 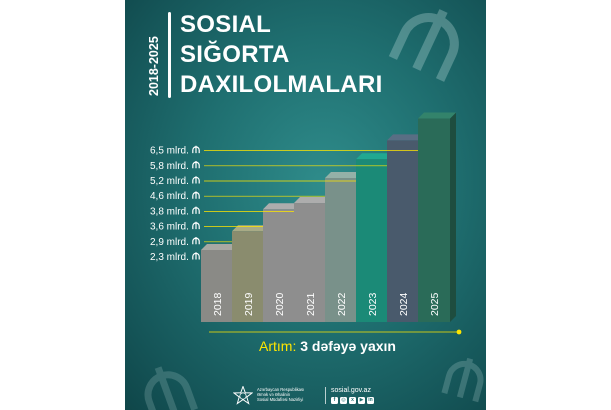 I want to click on growth-label: Artım:, so click(x=278, y=346).